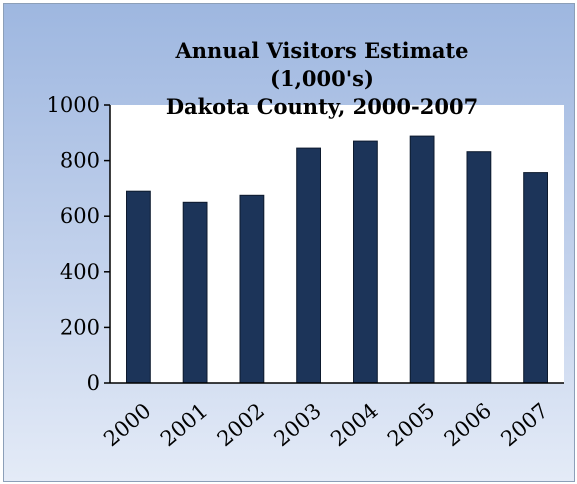 The height and width of the screenshot is (484, 577). What do you see at coordinates (241, 424) in the screenshot?
I see `x-tick-label-2002: 2002` at bounding box center [241, 424].